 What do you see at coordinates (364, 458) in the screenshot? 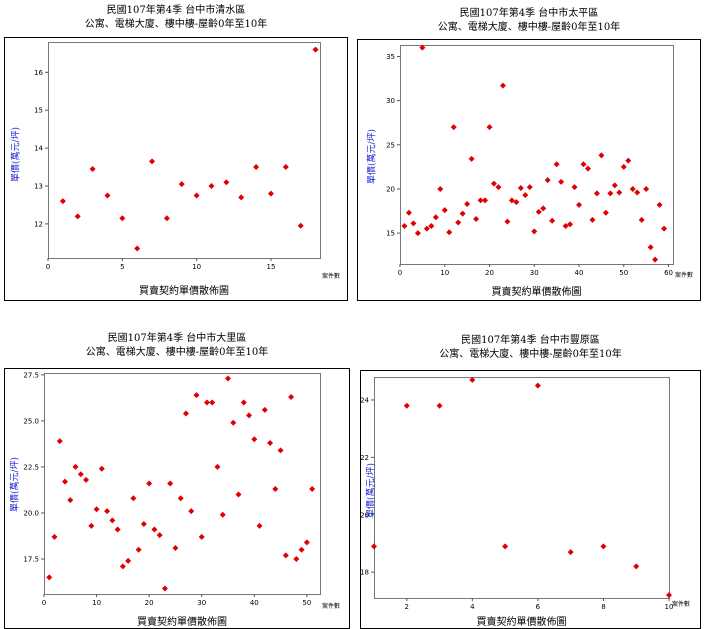
I see `y-tick-label: 22` at bounding box center [364, 458].